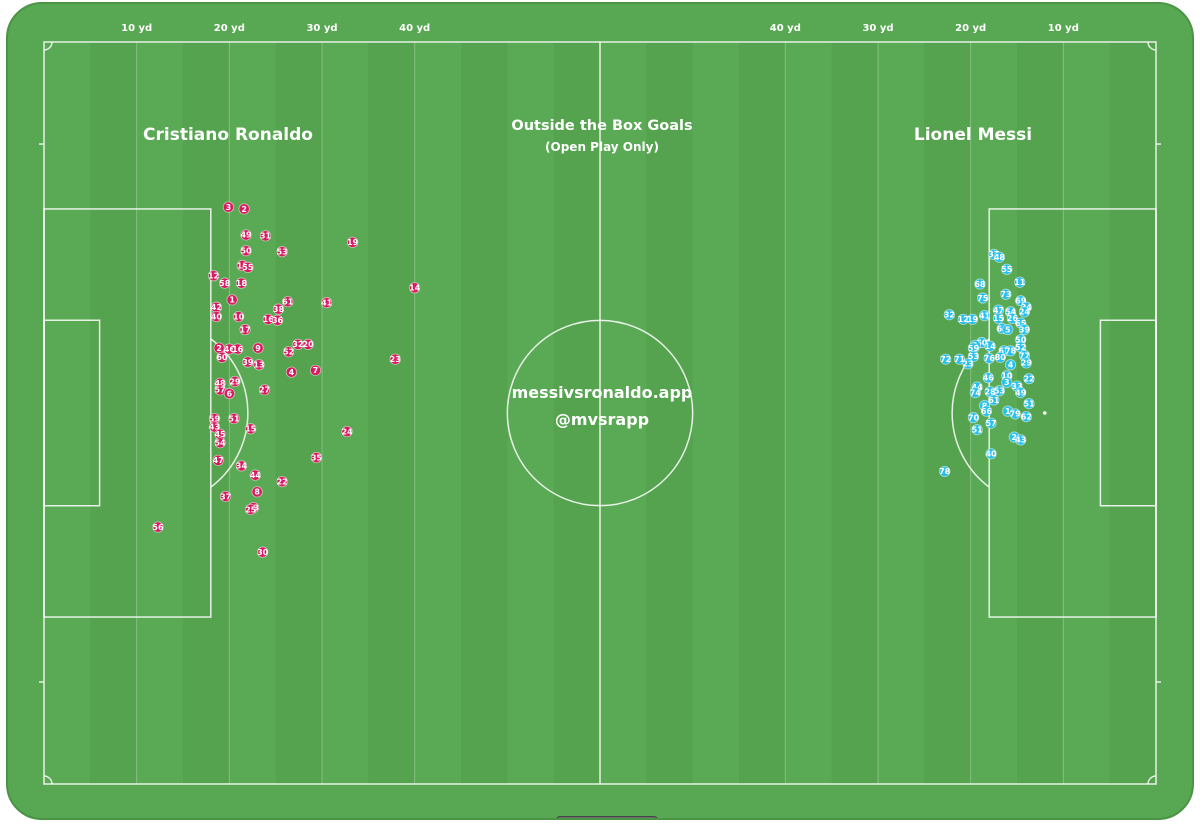 The height and width of the screenshot is (824, 1200). What do you see at coordinates (1008, 411) in the screenshot?
I see `goal-number-label: 1` at bounding box center [1008, 411].